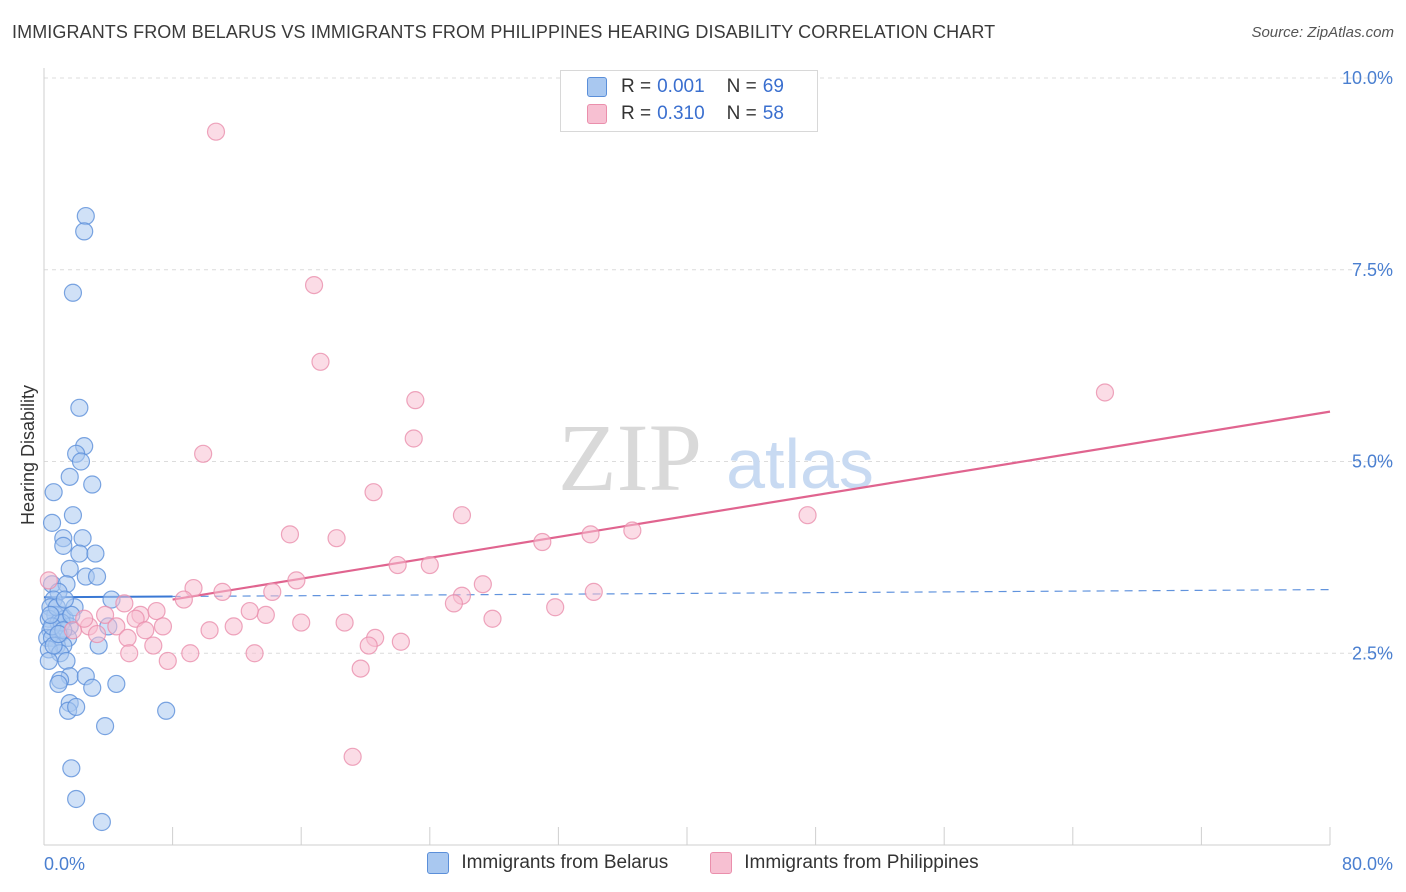 The image size is (1406, 892). Describe the element at coordinates (597, 87) in the screenshot. I see `legend-swatch-belarus` at that location.